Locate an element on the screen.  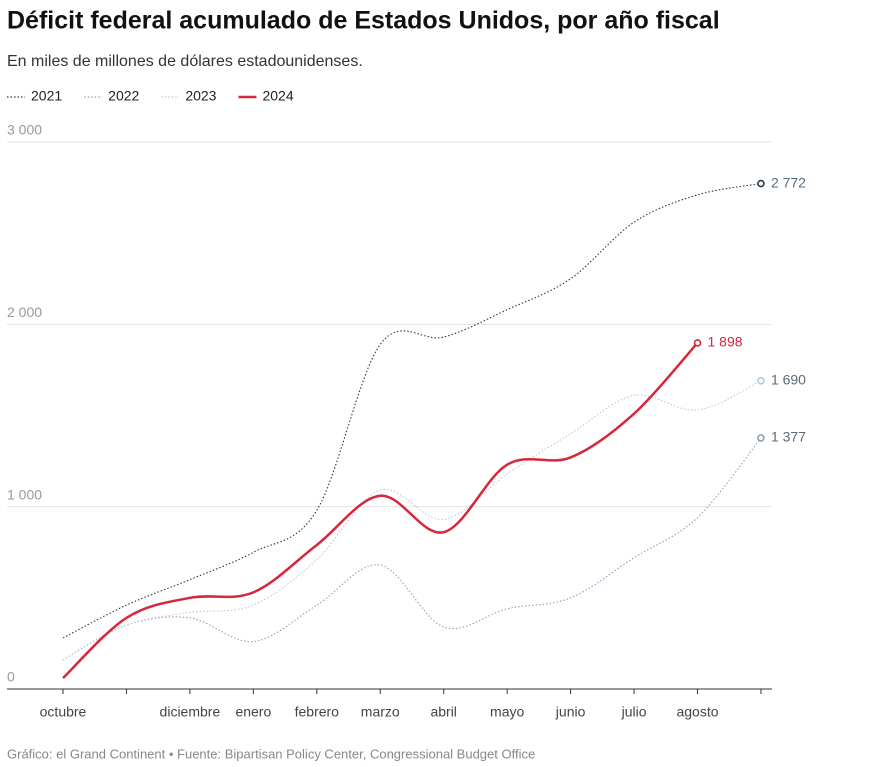
x-tick-label: enero is located at coordinates (253, 712).